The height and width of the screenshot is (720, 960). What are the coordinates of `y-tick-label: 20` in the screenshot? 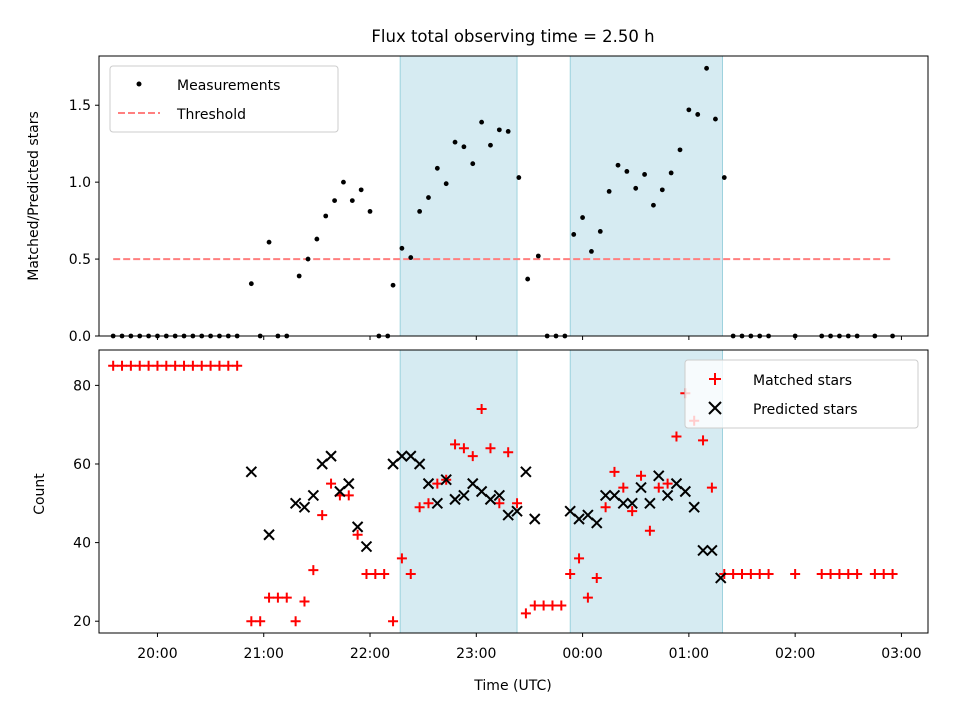 It's located at (82, 622).